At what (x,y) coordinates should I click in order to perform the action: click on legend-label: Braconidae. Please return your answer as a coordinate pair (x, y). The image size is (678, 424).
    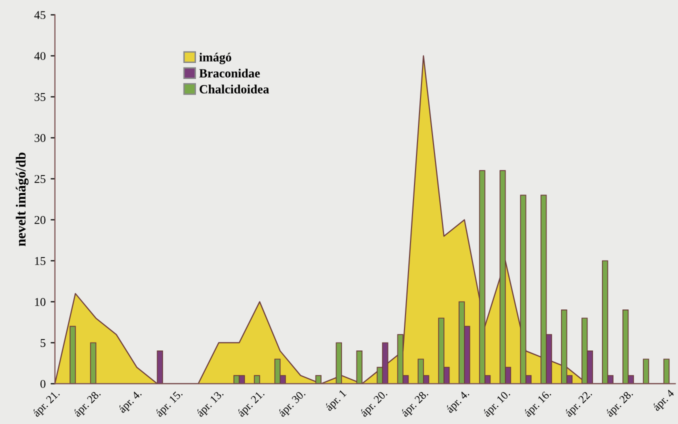
    Looking at the image, I should click on (229, 73).